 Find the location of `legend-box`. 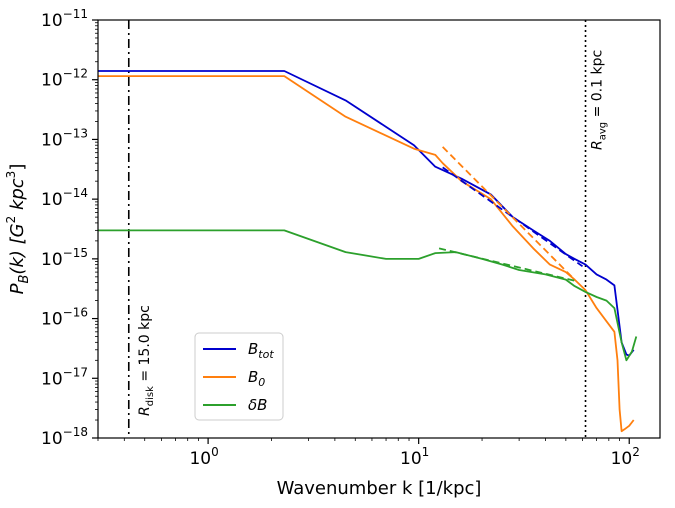

legend-box is located at coordinates (239, 376).